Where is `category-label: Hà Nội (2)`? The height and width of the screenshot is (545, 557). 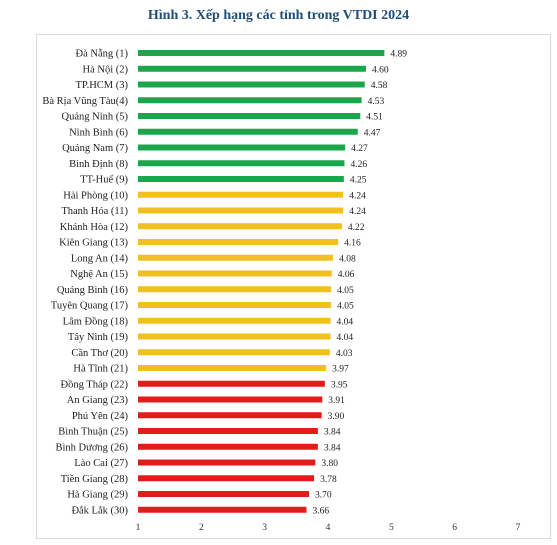
category-label: Hà Nội (2) is located at coordinates (106, 69).